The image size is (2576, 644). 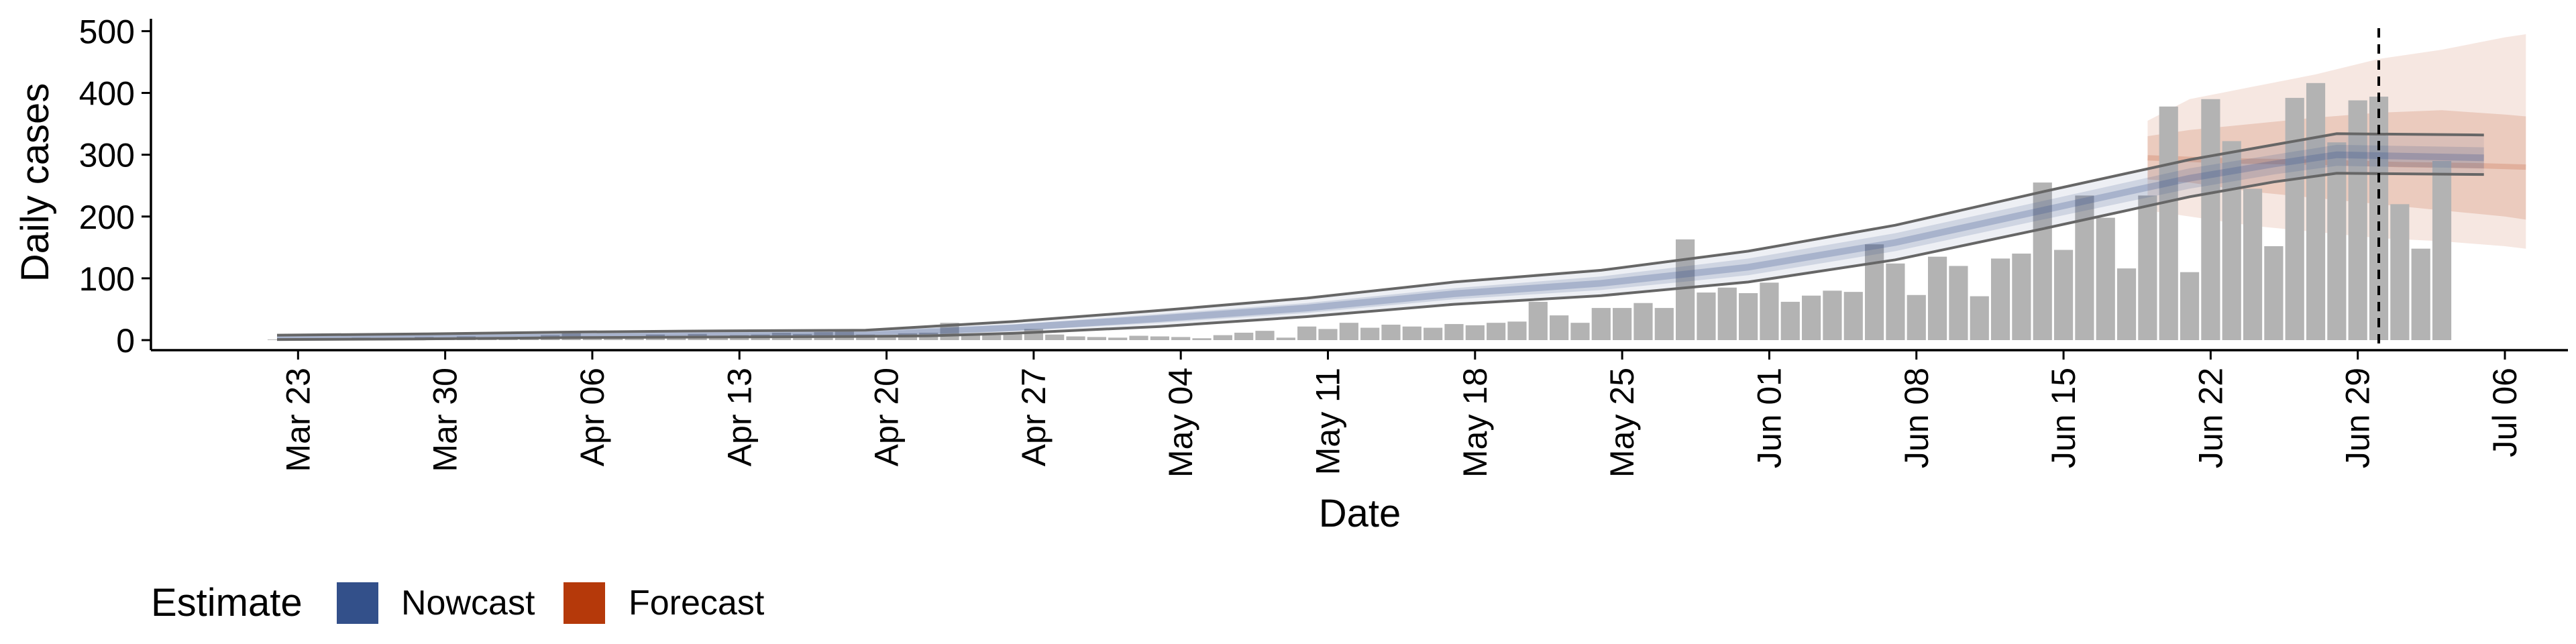 I want to click on x-tick-label: Jun 15, so click(x=2063, y=418).